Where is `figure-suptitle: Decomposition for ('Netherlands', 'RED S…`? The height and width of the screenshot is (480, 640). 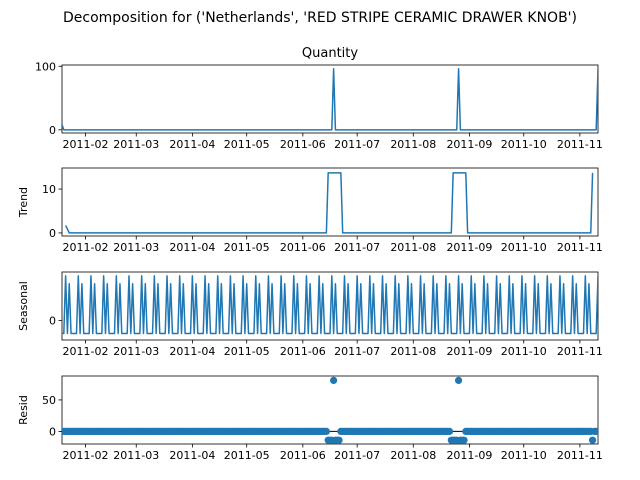
figure-suptitle: Decomposition for ('Netherlands', 'RED S… is located at coordinates (320, 18).